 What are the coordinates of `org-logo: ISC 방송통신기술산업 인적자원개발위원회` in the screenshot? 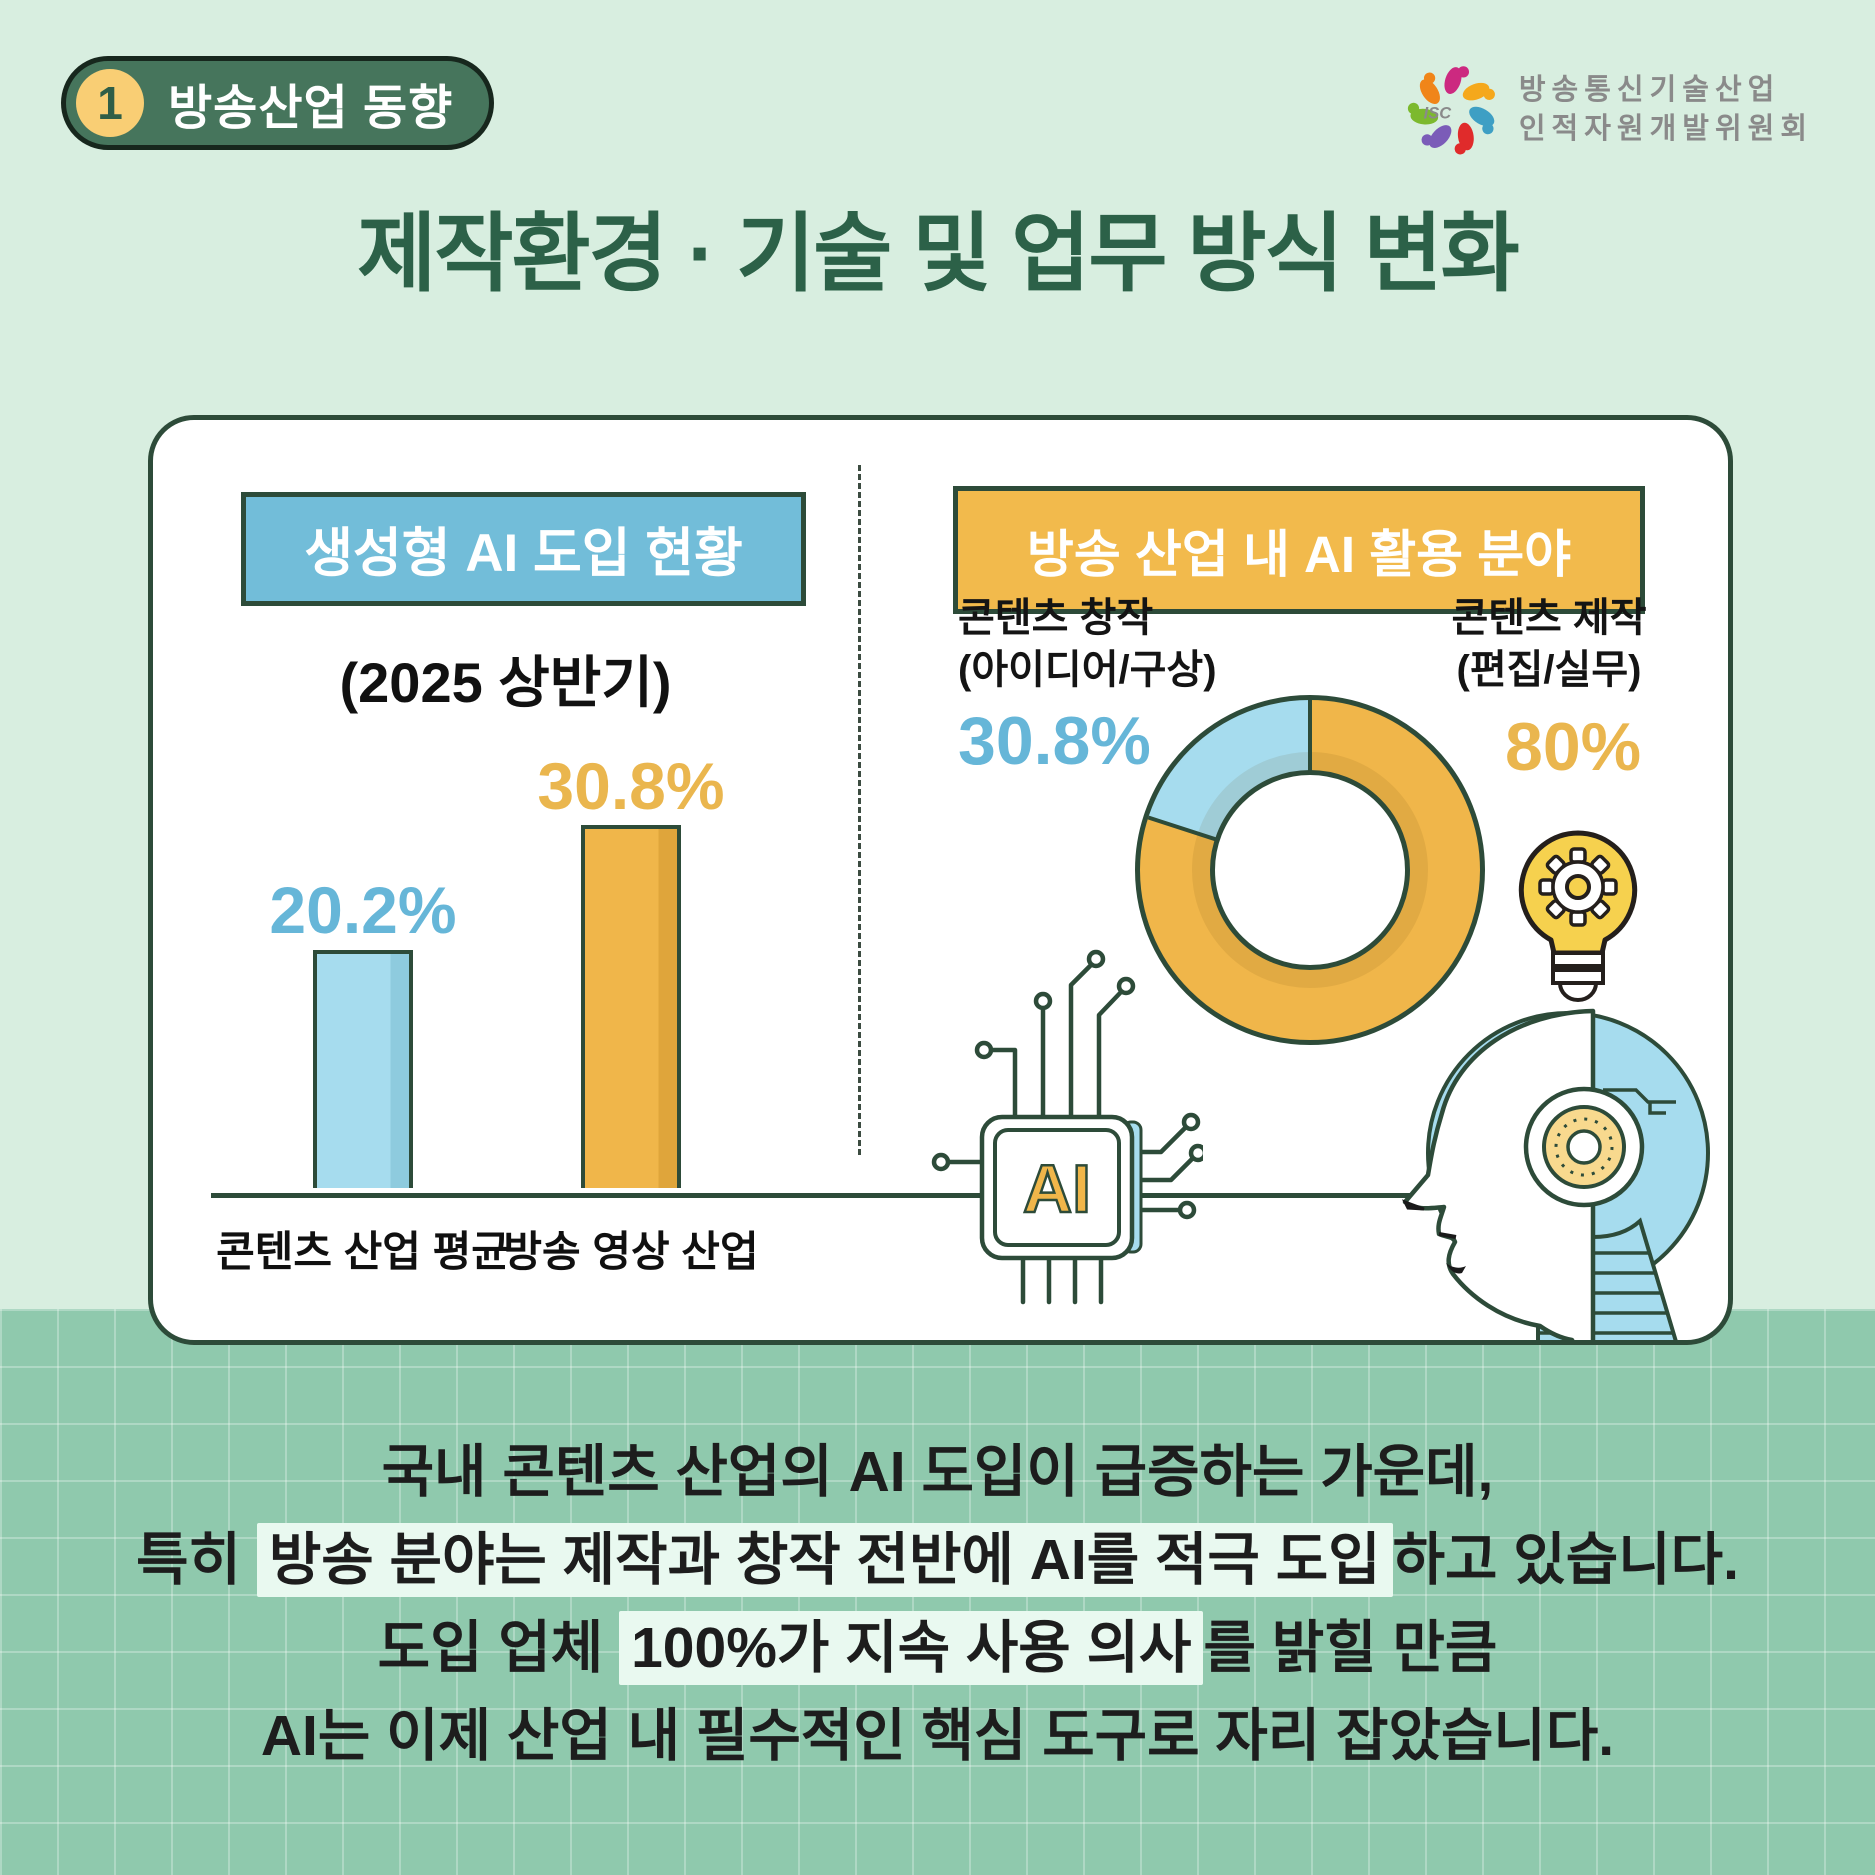 It's located at (1607, 110).